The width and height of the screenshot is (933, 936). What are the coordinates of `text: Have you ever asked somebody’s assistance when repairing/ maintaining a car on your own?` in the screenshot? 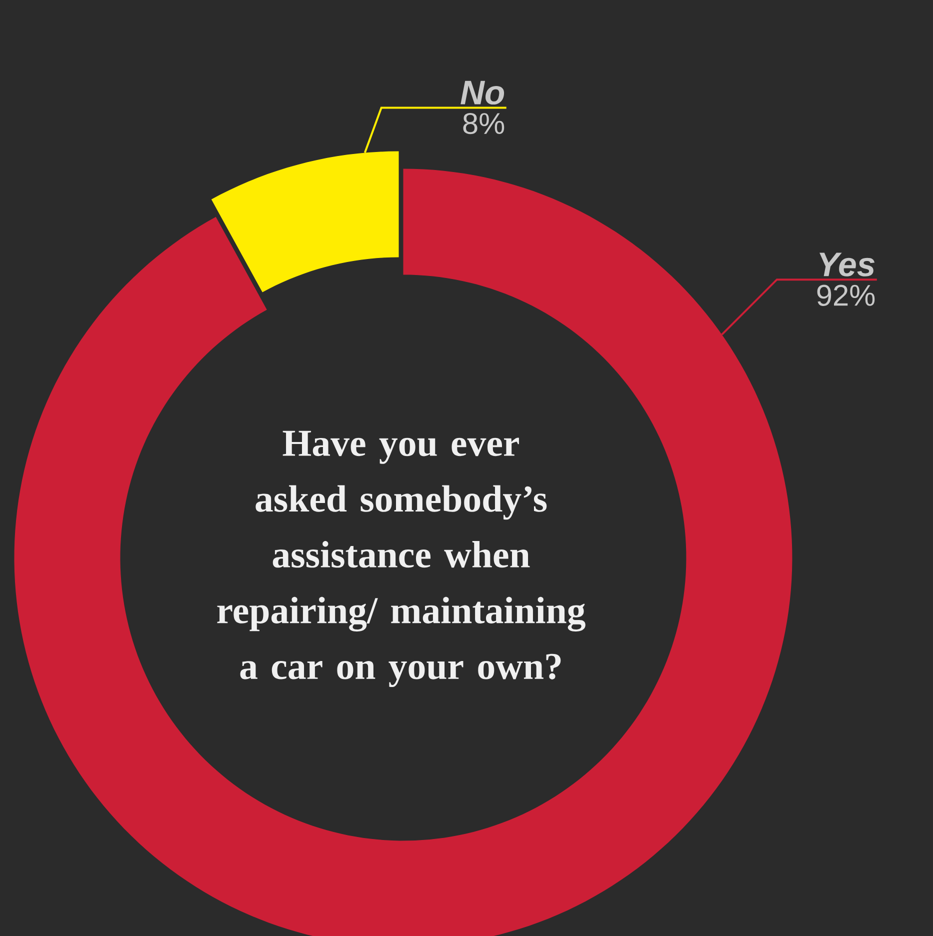 It's located at (401, 559).